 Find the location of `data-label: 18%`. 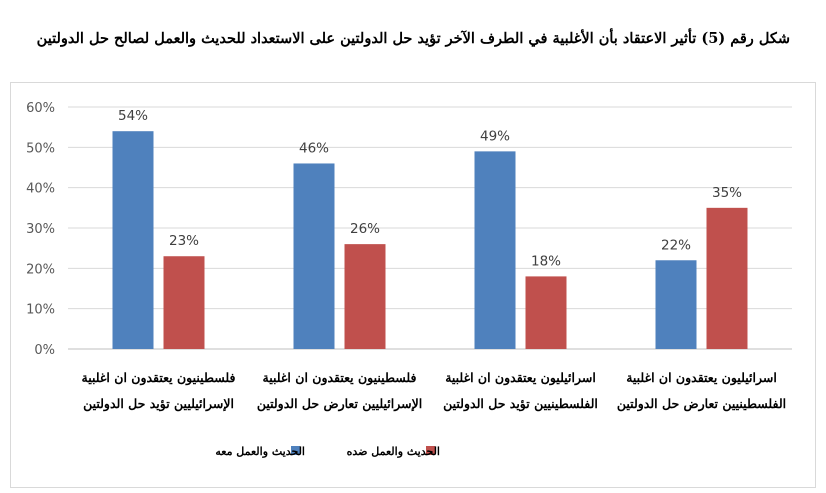

data-label: 18% is located at coordinates (546, 261).